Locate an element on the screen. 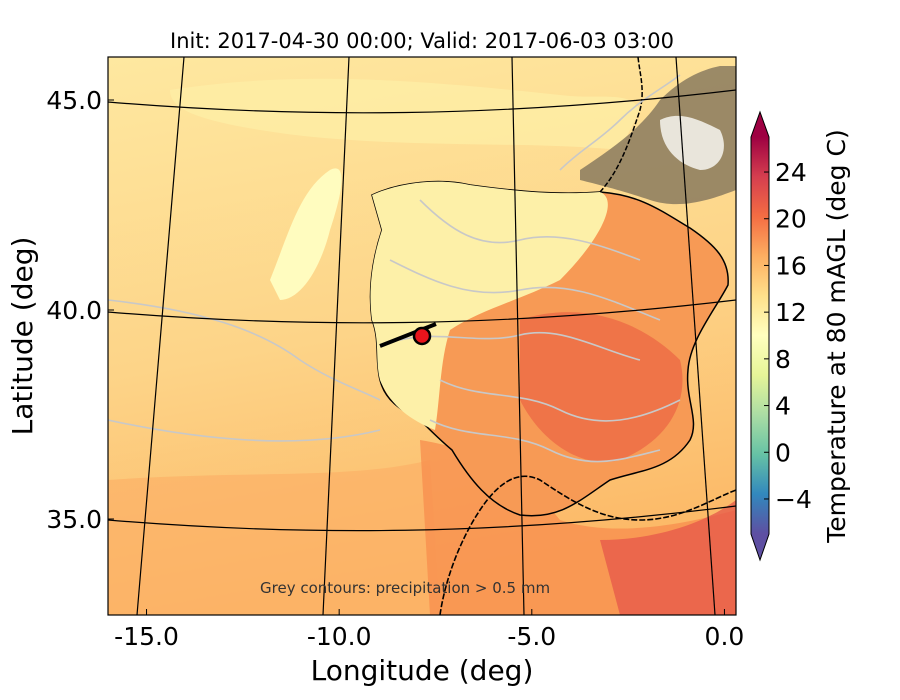 The image size is (900, 700). x-axis-label: Longitude (deg) is located at coordinates (422, 670).